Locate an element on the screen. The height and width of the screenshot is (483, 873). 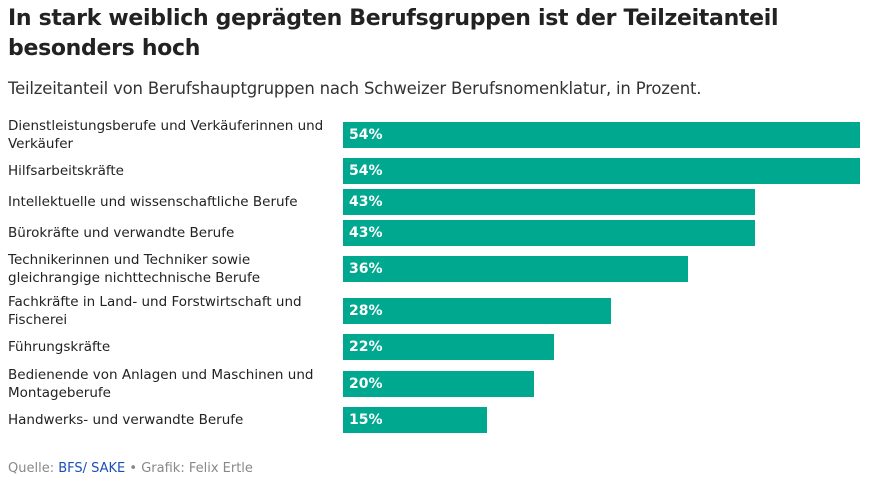
category-label: Hilfsarbeitskräfte is located at coordinates (66, 171).